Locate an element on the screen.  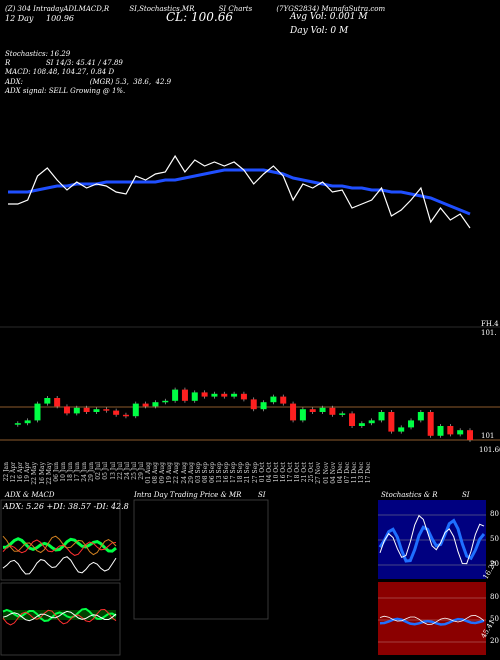
macd-readout: MACD: 108.48, 104.27, 0.84 D is located at coordinates (60, 72).